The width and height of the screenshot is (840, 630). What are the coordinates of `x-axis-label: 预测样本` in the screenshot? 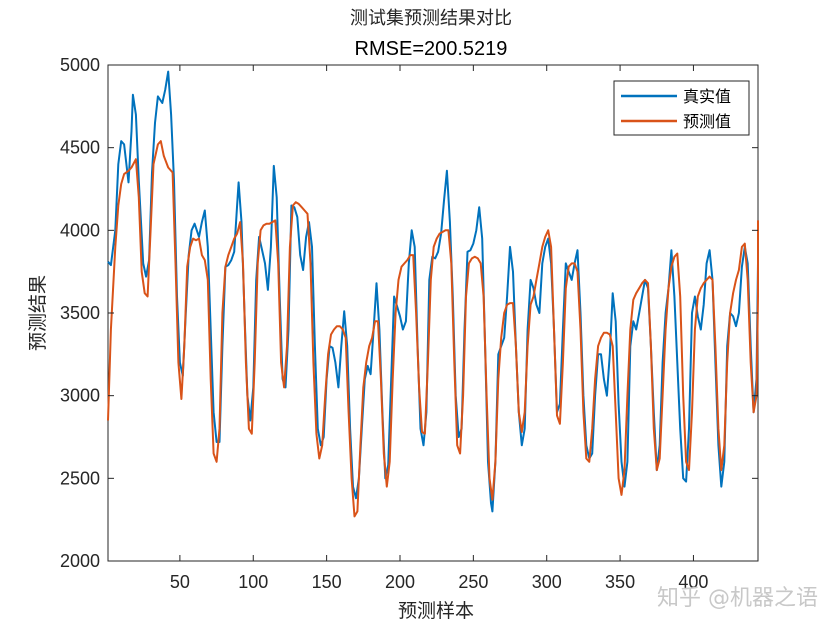 It's located at (436, 611).